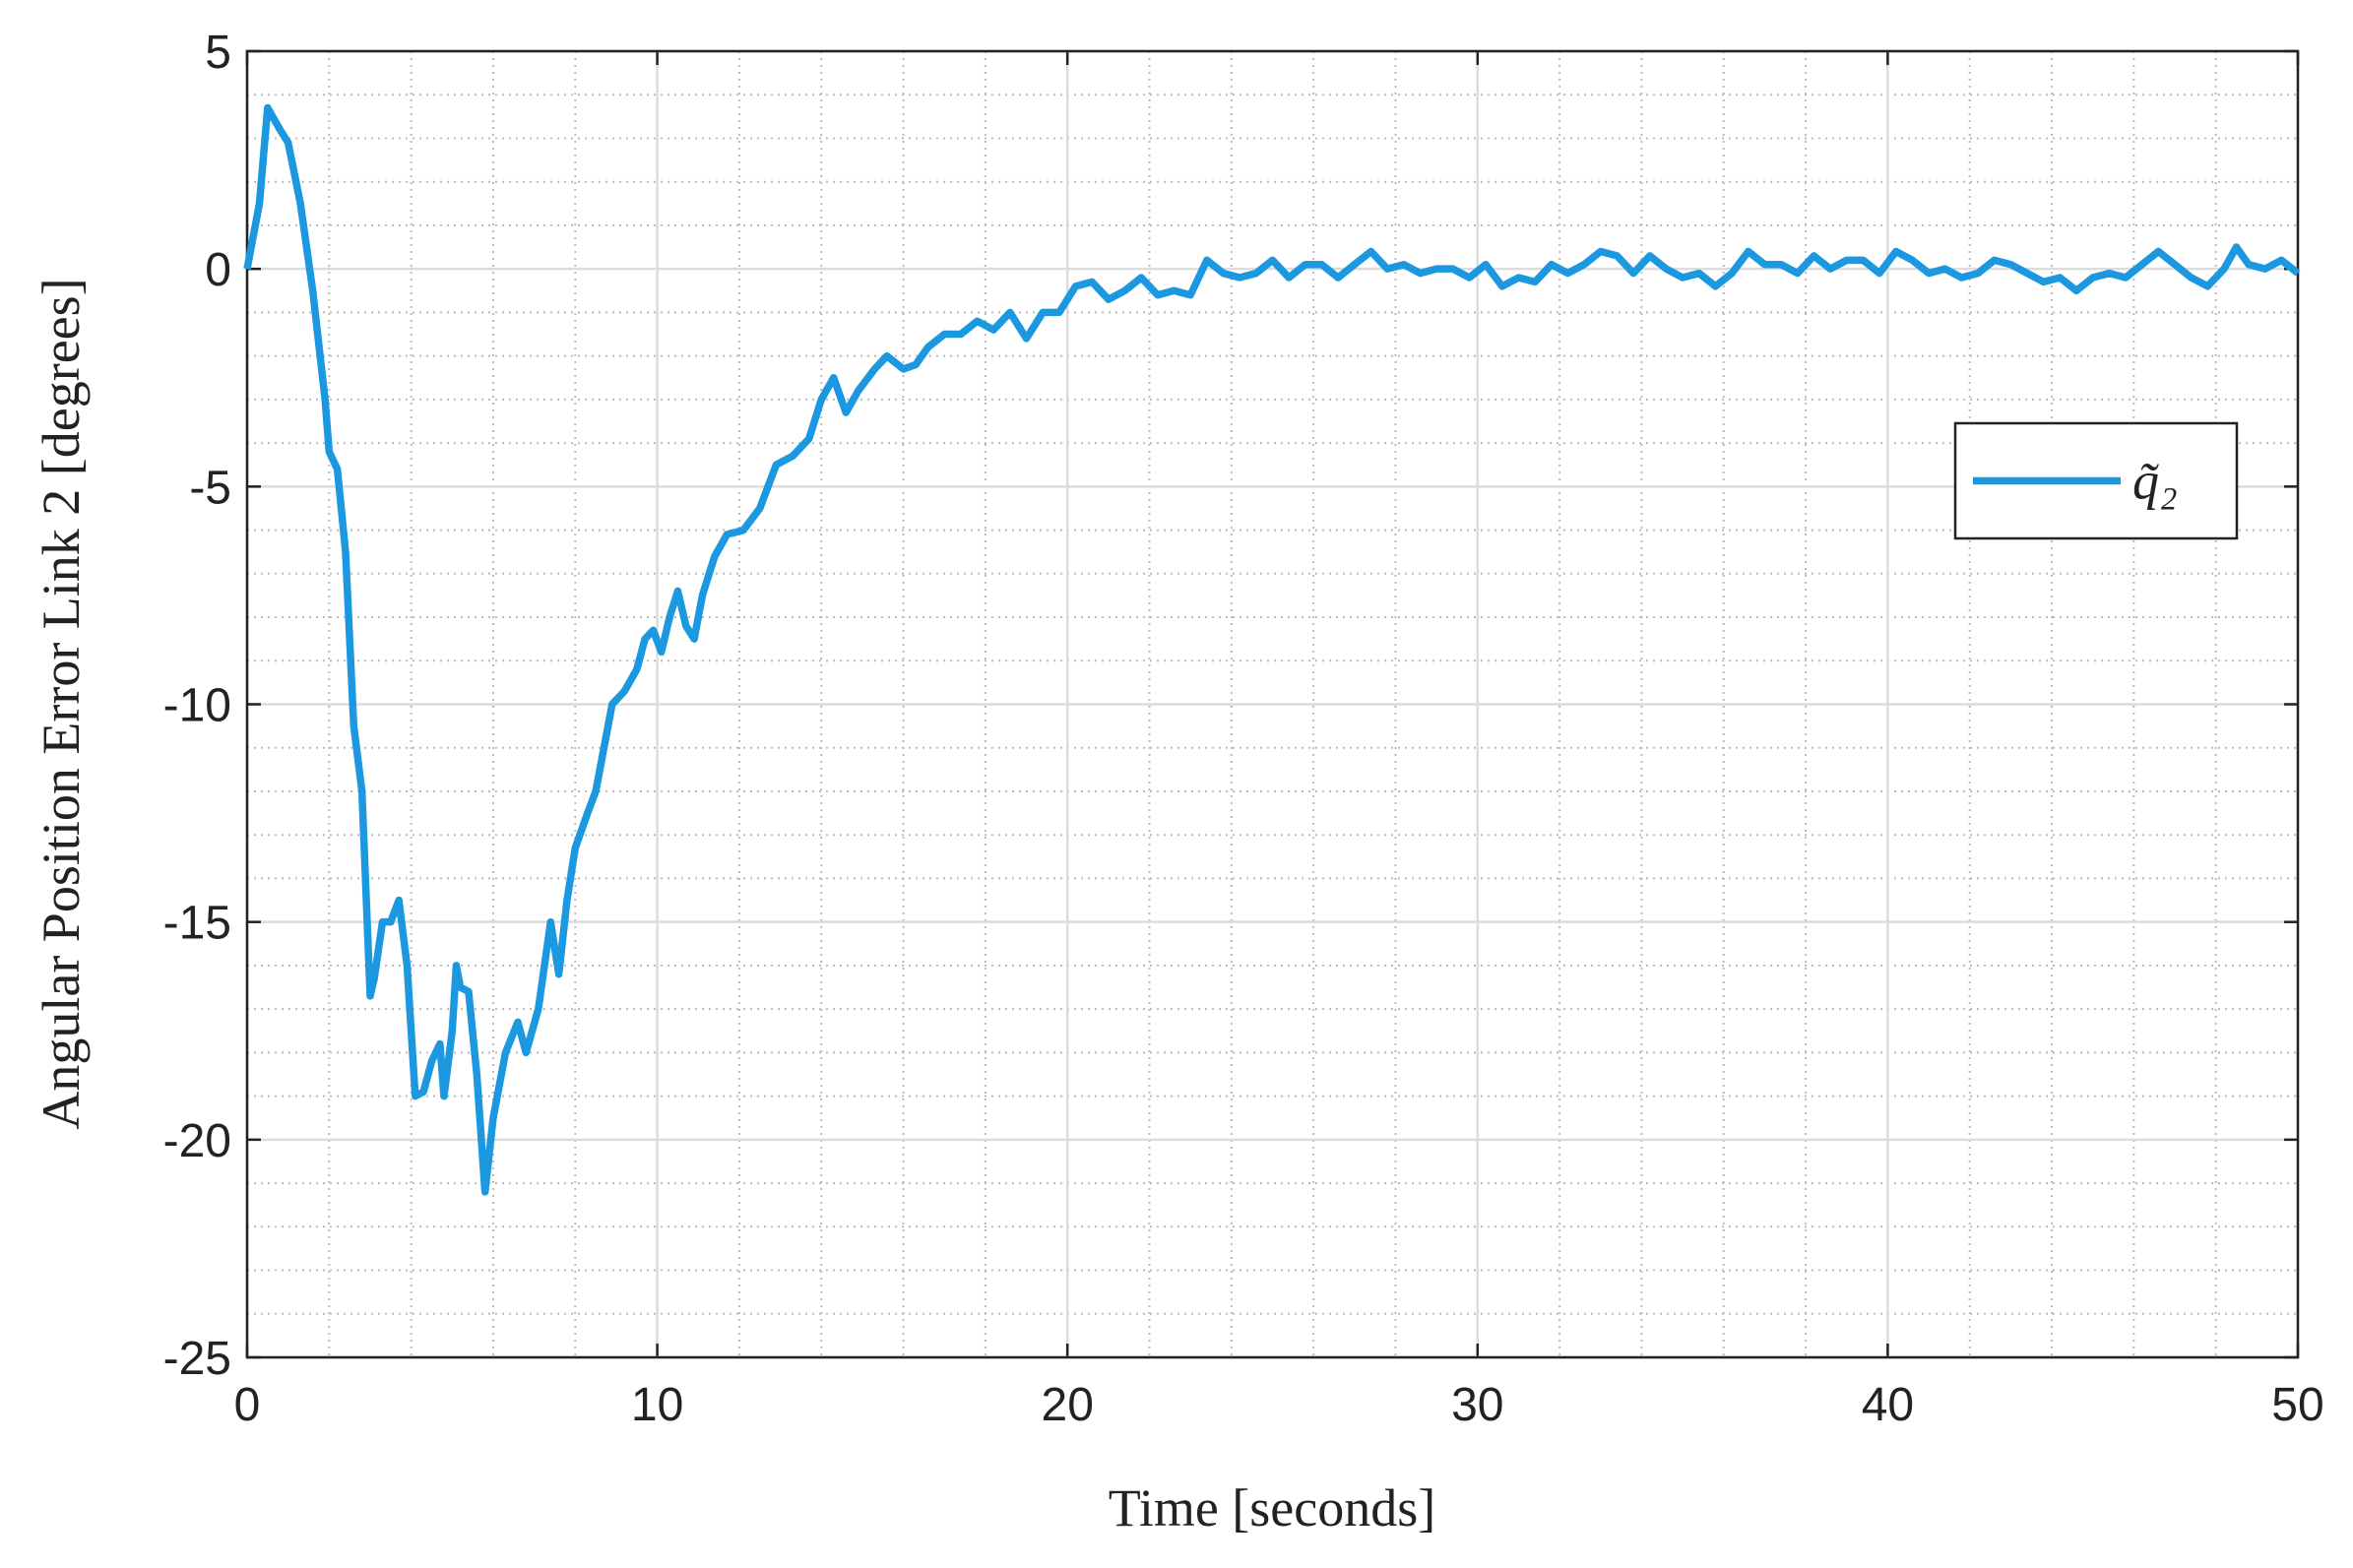 This screenshot has width=2353, height=1568. I want to click on legend-label: q̃₂, so click(2155, 481).